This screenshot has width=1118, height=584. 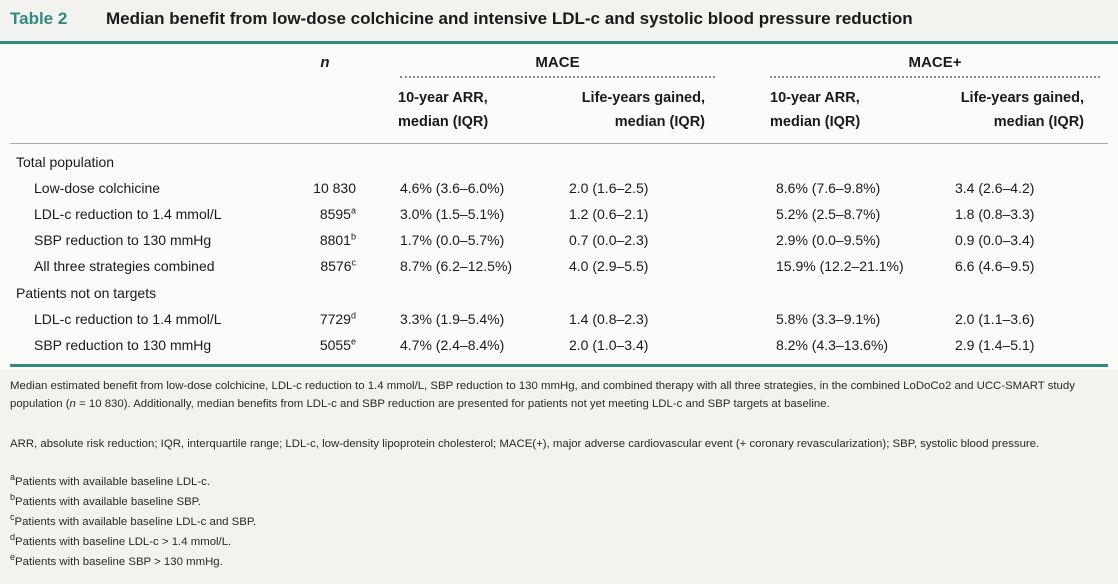 I want to click on row-n: 8595a, so click(x=337, y=213).